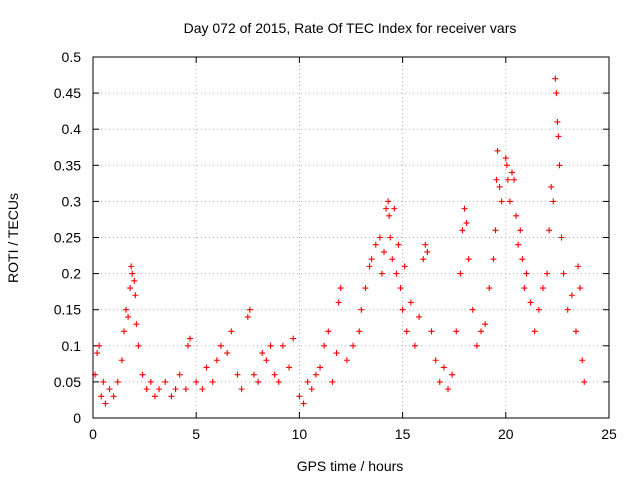 This screenshot has height=480, width=640. What do you see at coordinates (300, 434) in the screenshot?
I see `x-tick-label: 10` at bounding box center [300, 434].